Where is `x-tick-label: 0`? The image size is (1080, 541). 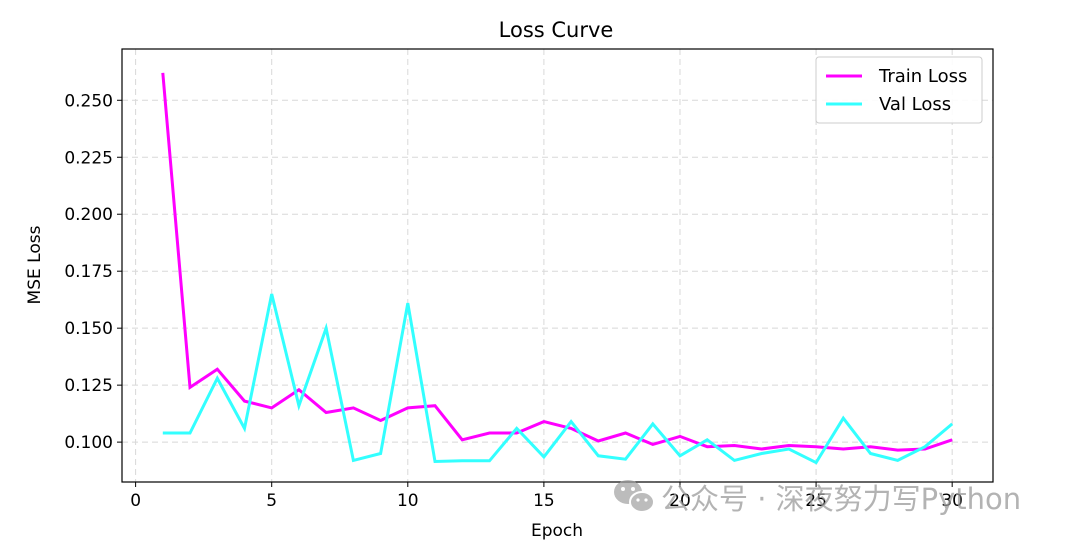
x-tick-label: 0 is located at coordinates (135, 501).